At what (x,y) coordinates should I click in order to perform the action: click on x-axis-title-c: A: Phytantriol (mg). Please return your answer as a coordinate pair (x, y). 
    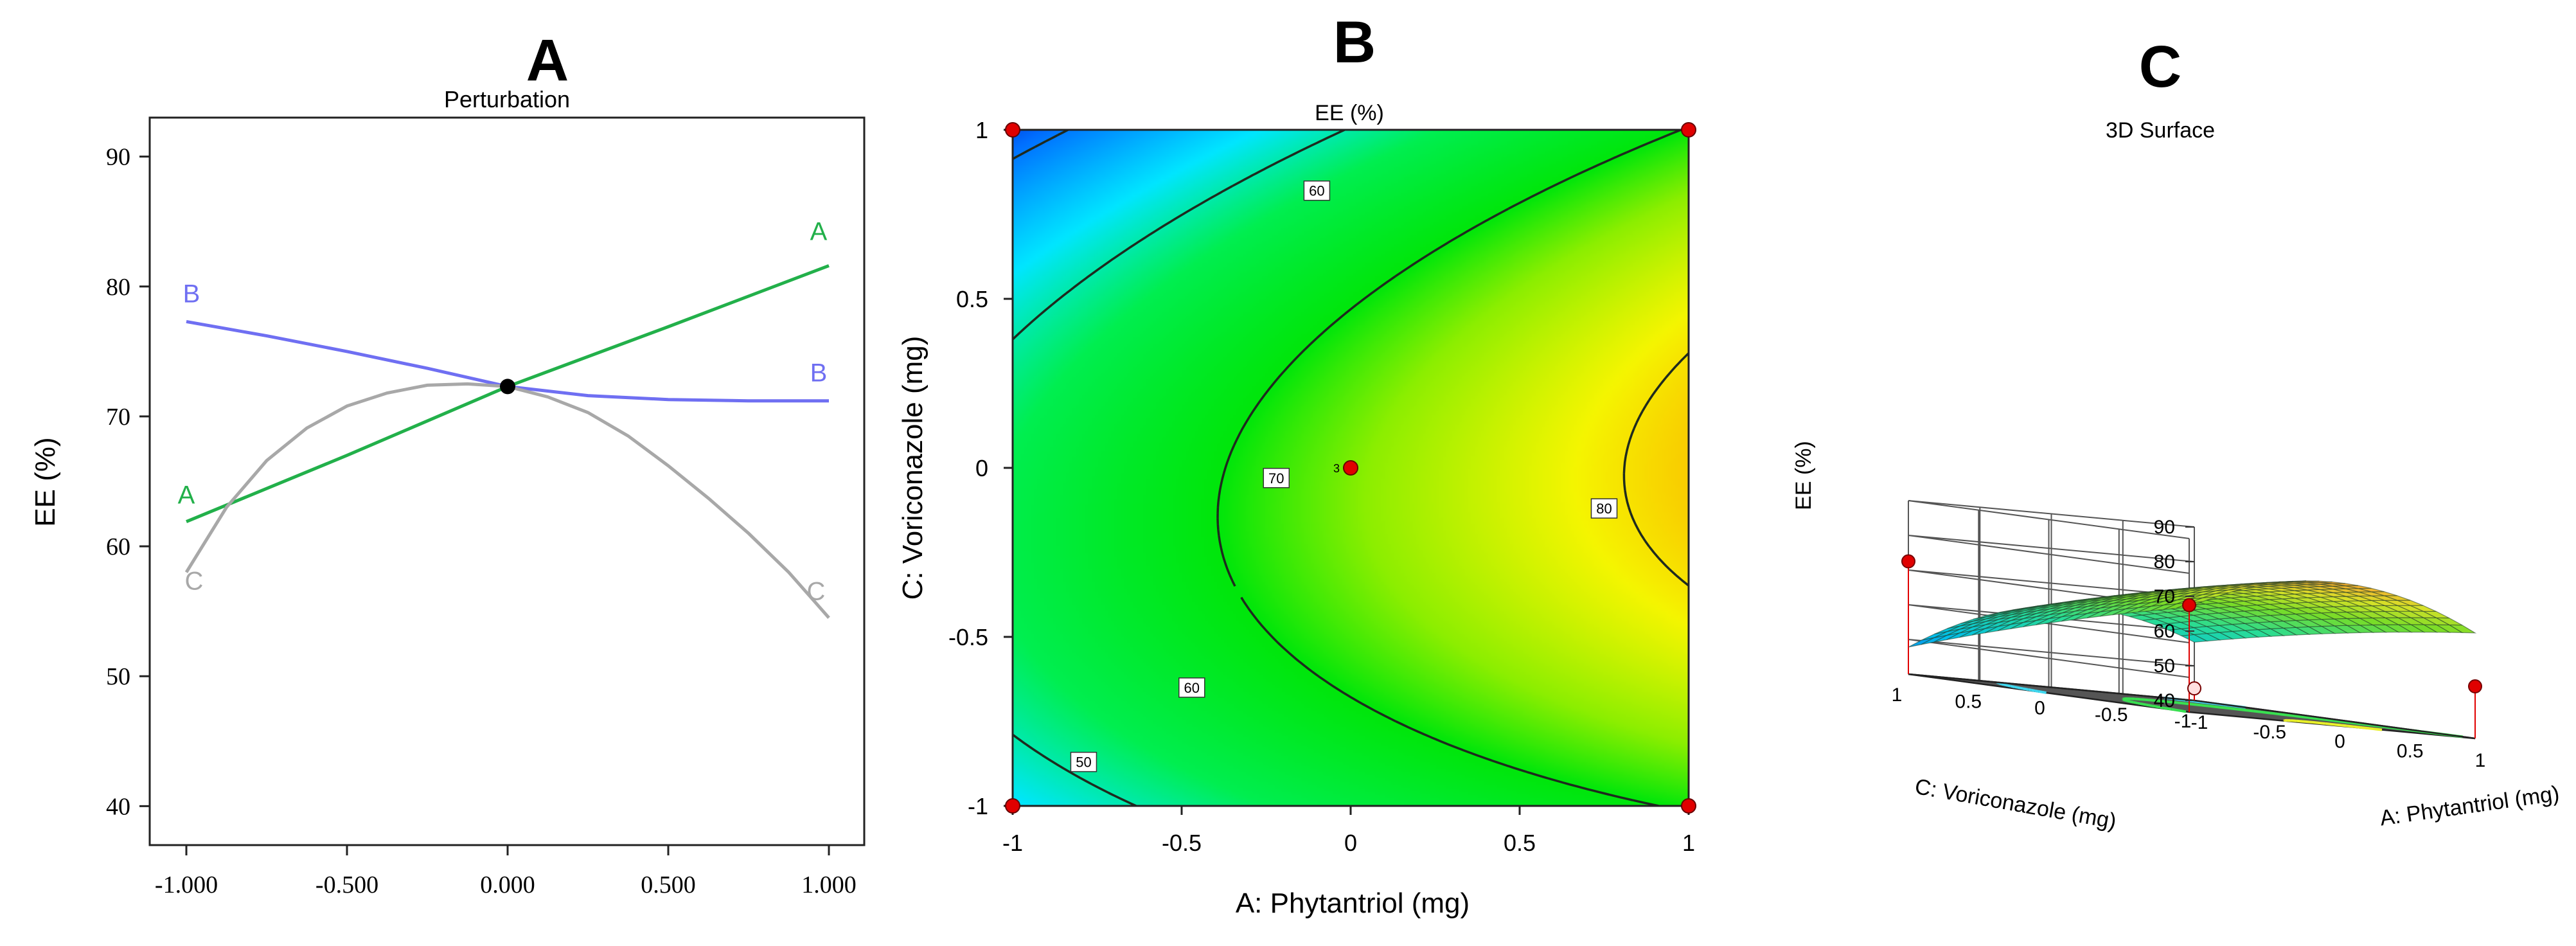
    Looking at the image, I should click on (2470, 806).